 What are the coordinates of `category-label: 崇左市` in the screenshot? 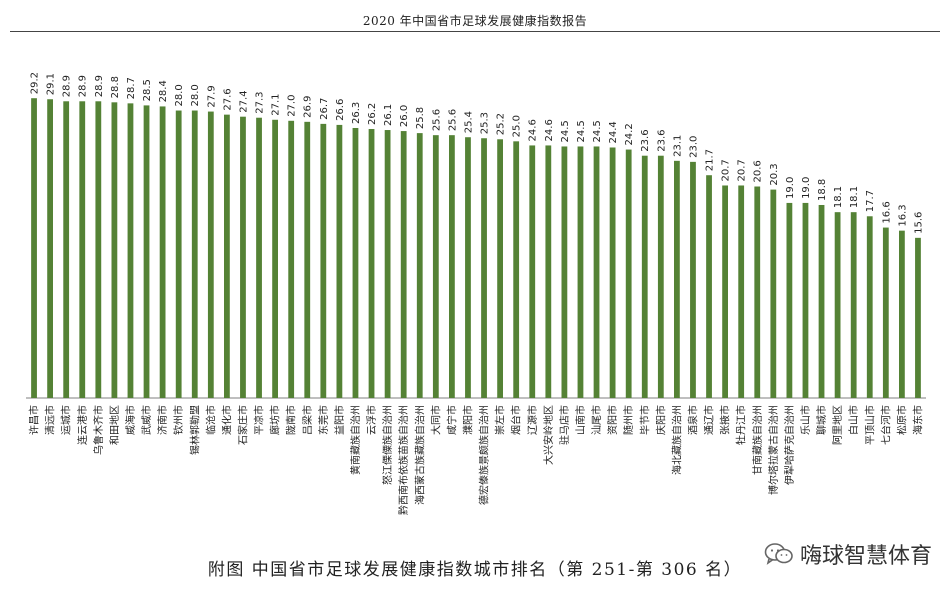 It's located at (500, 420).